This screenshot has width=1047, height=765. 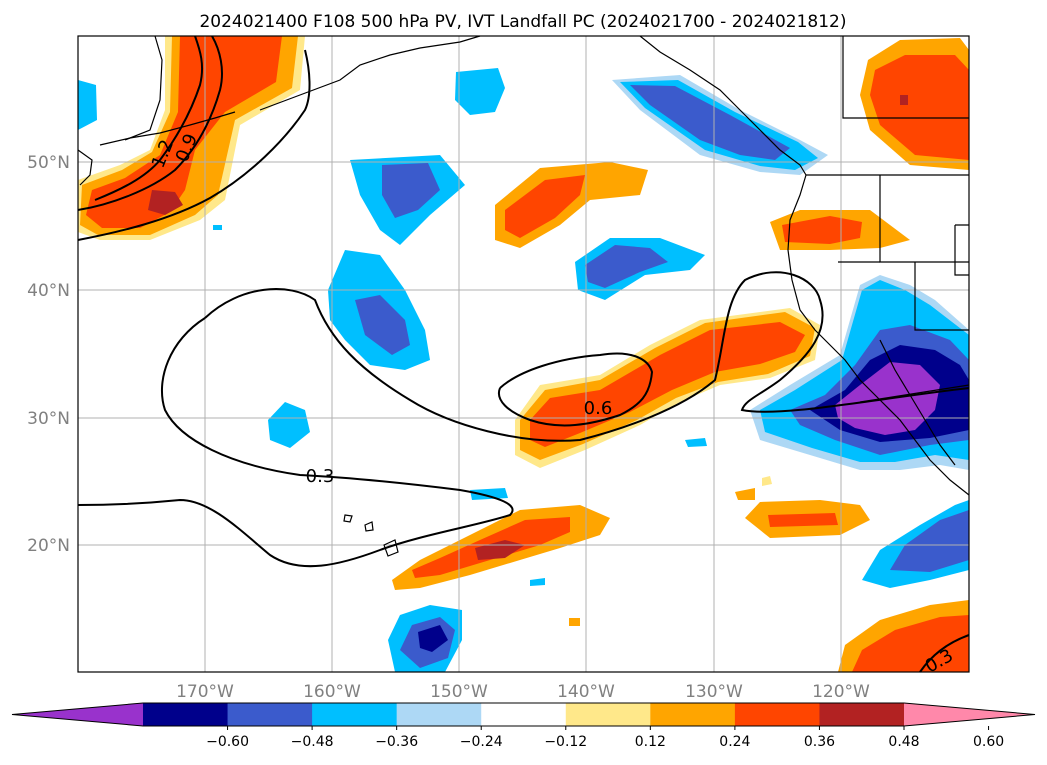 I want to click on kamchatka, so click(x=143, y=88).